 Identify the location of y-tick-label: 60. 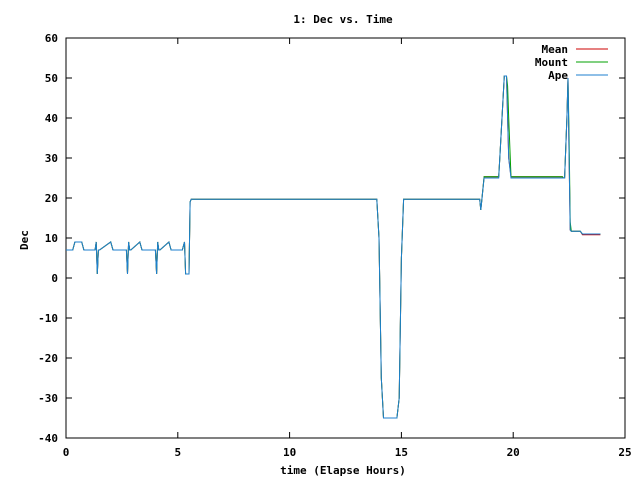
(51, 38).